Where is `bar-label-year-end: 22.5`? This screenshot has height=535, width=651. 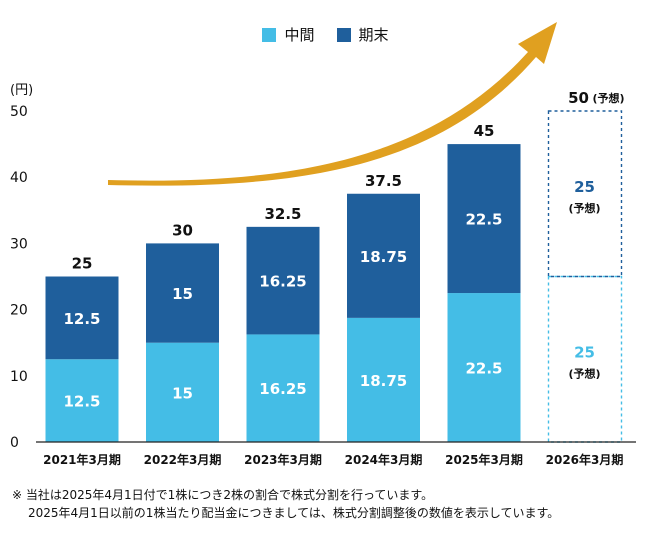
bar-label-year-end: 22.5 is located at coordinates (483, 220).